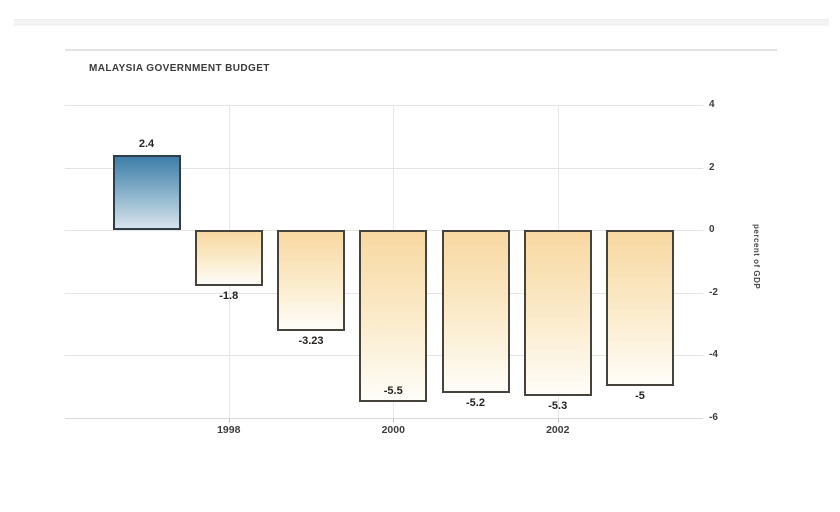  What do you see at coordinates (713, 292) in the screenshot?
I see `y-tick-label--2: -2` at bounding box center [713, 292].